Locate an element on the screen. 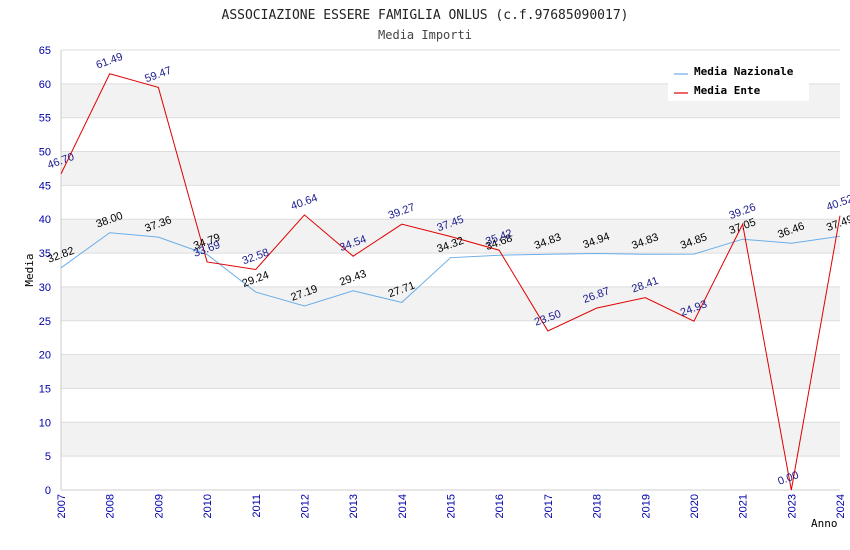 This screenshot has height=550, width=850. y-axis-ticks: 0 5 10 15 20 25 30 35 40 45 50 55 60 65 is located at coordinates (45, 271).